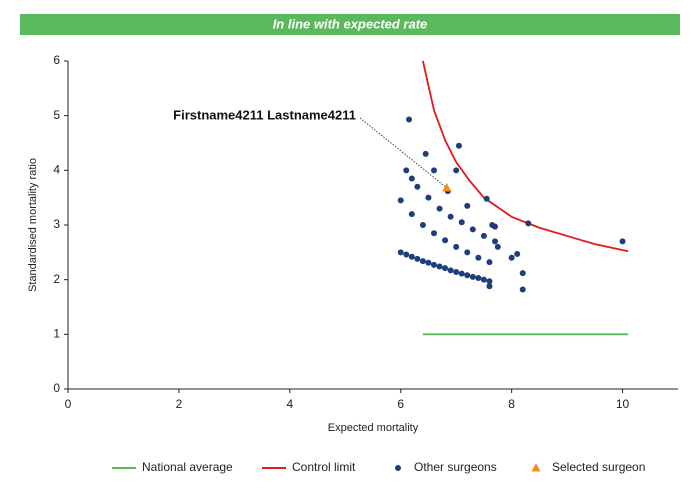 The width and height of the screenshot is (700, 500). Describe the element at coordinates (56, 279) in the screenshot. I see `y-tick-label: 2` at that location.